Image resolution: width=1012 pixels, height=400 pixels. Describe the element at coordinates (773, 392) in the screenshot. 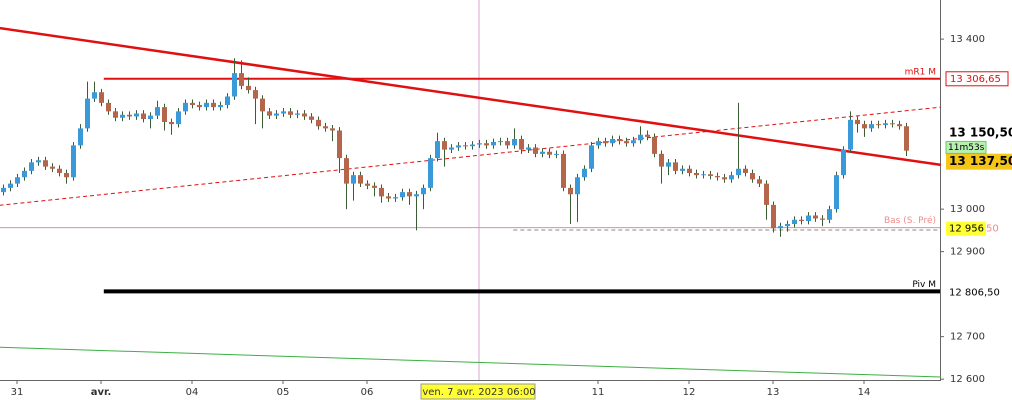

I see `x-tick-label: 13` at that location.